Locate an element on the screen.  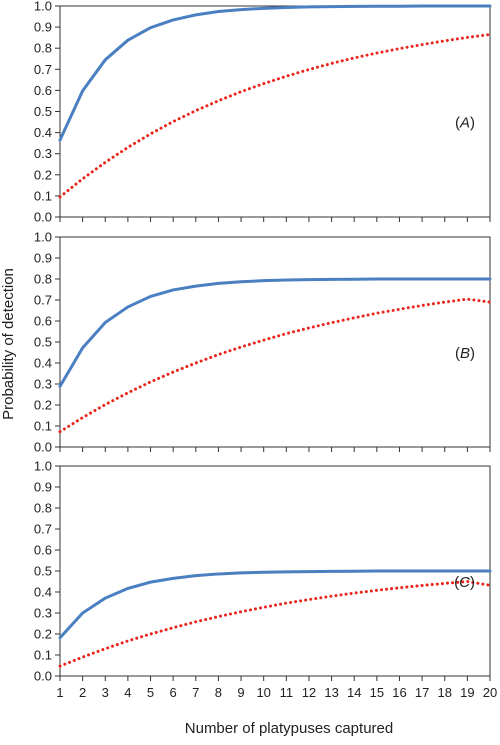
x-tick-label: 17 is located at coordinates (422, 692).